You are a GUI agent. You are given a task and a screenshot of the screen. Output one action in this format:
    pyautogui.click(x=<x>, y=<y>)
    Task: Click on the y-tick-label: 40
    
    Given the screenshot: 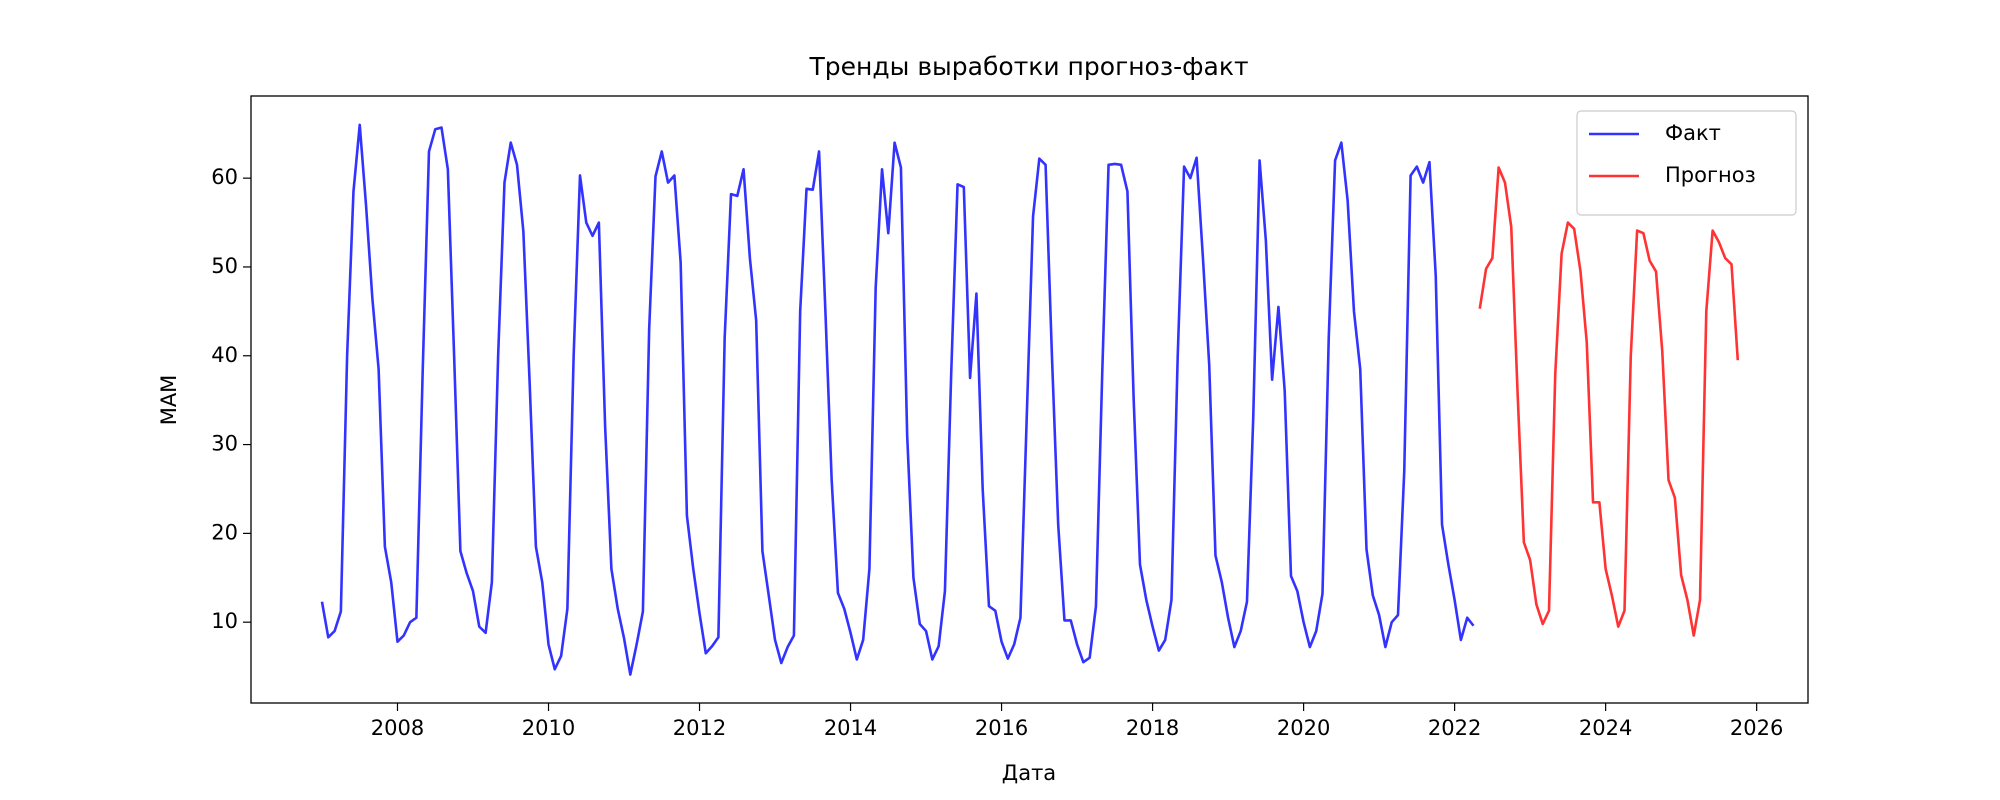 What is the action you would take?
    pyautogui.click(x=224, y=355)
    